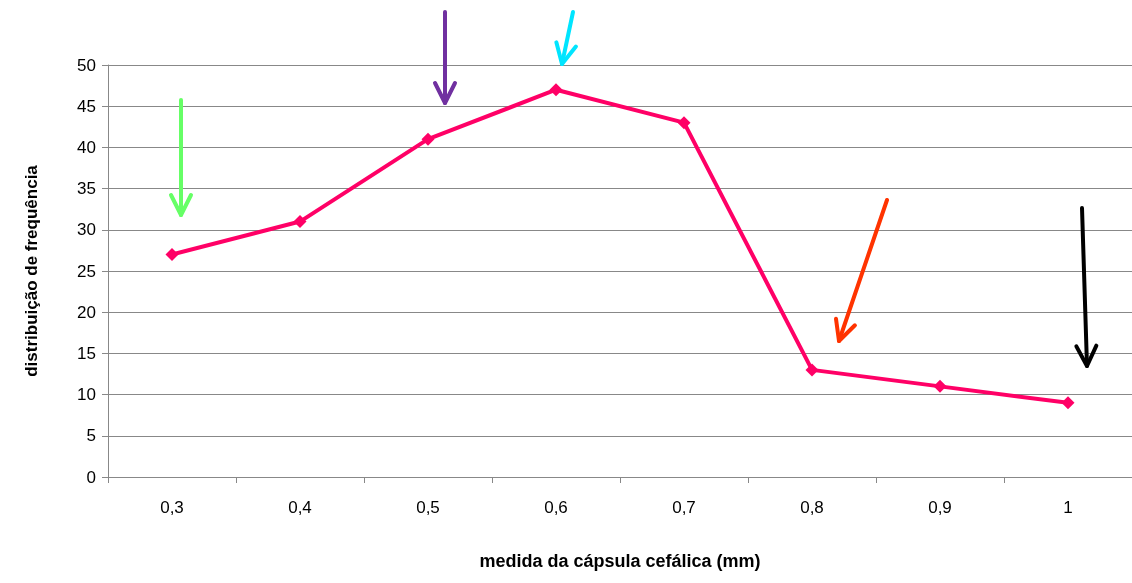 The width and height of the screenshot is (1132, 583). I want to click on y-tick-label: 25, so click(86, 271).